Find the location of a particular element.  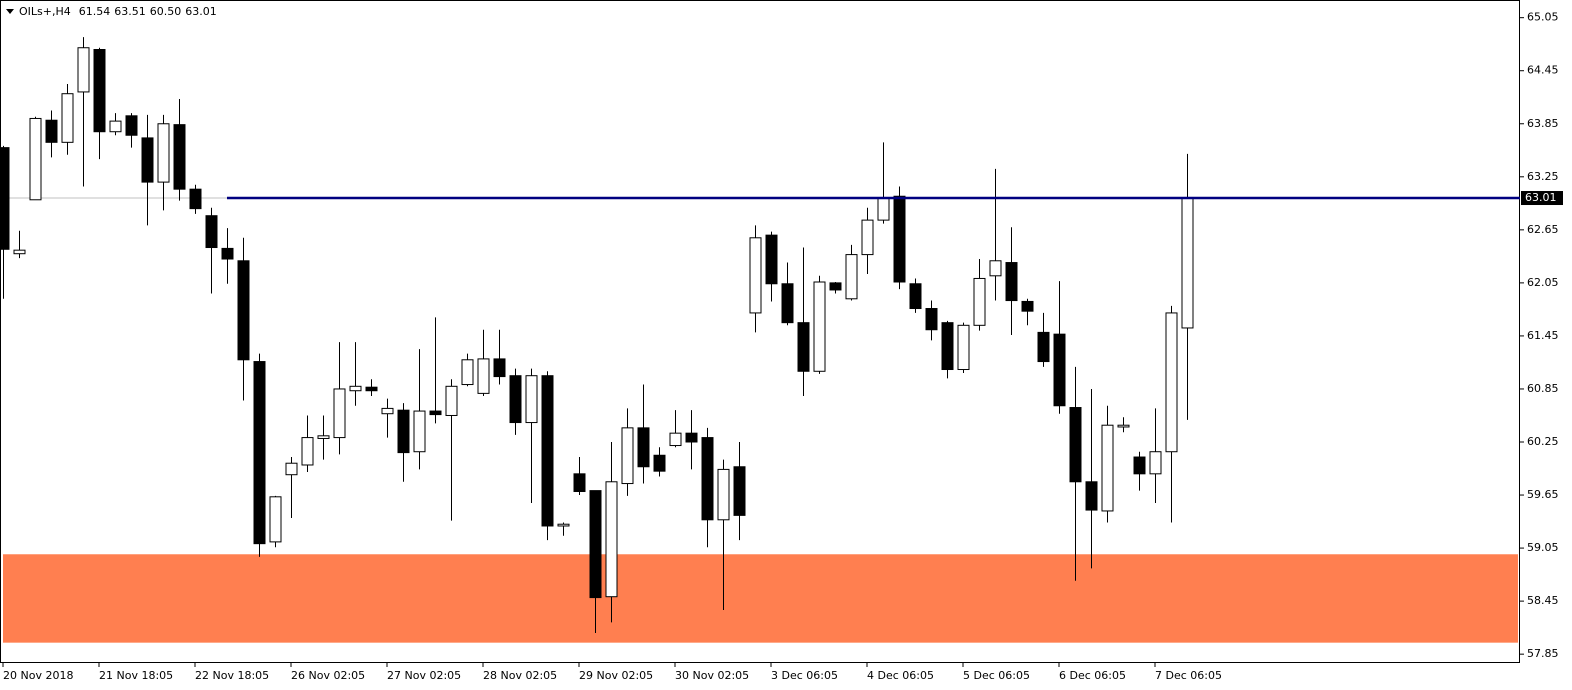

y-tick-label: 62.65 is located at coordinates (1543, 229).